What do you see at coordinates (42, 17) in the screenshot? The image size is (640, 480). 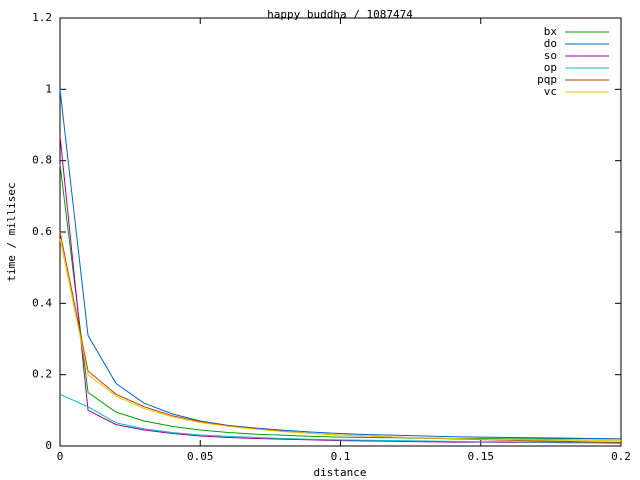 I see `y-tick-label: 1.2` at bounding box center [42, 17].